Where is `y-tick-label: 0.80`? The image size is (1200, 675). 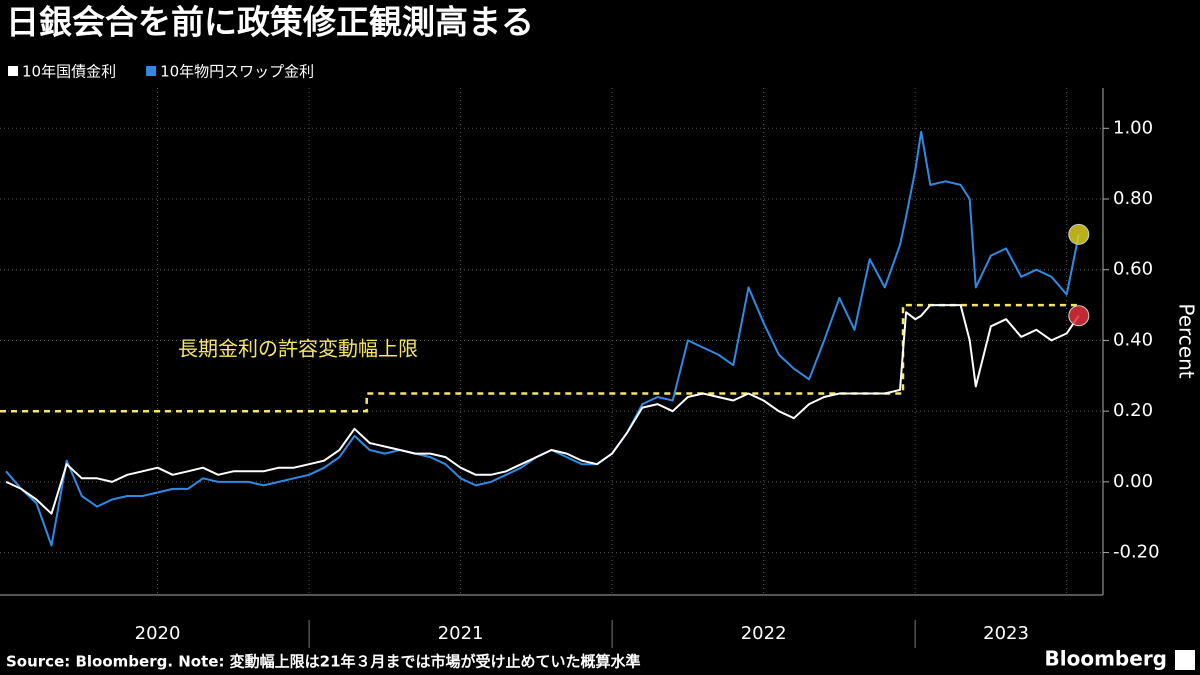 y-tick-label: 0.80 is located at coordinates (1133, 198).